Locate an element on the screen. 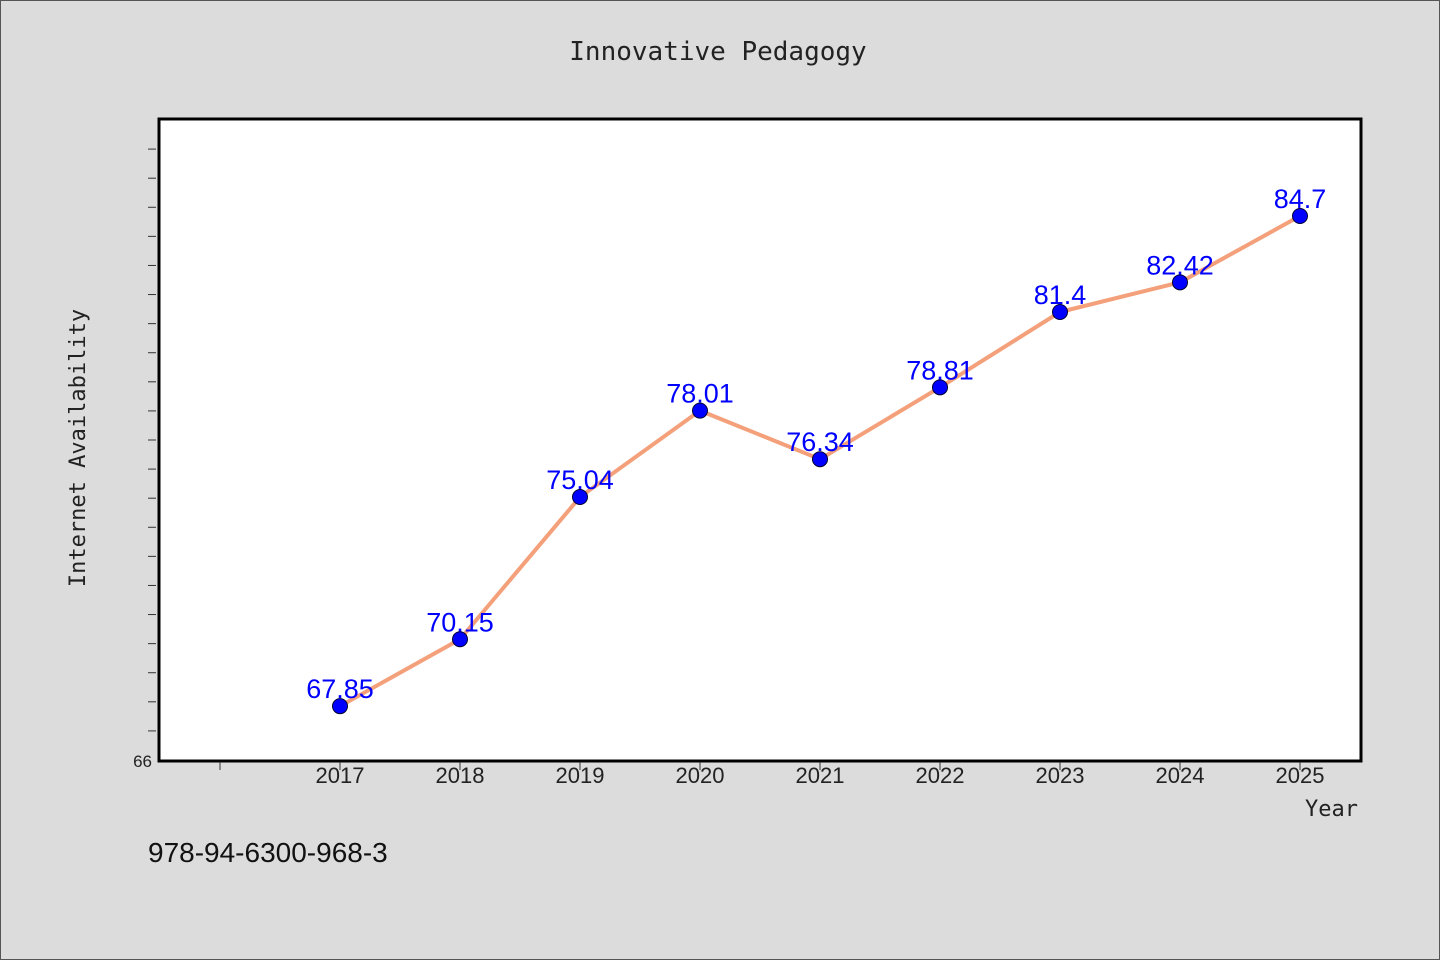 This screenshot has height=960, width=1440. data-label: 82.42 is located at coordinates (1180, 265).